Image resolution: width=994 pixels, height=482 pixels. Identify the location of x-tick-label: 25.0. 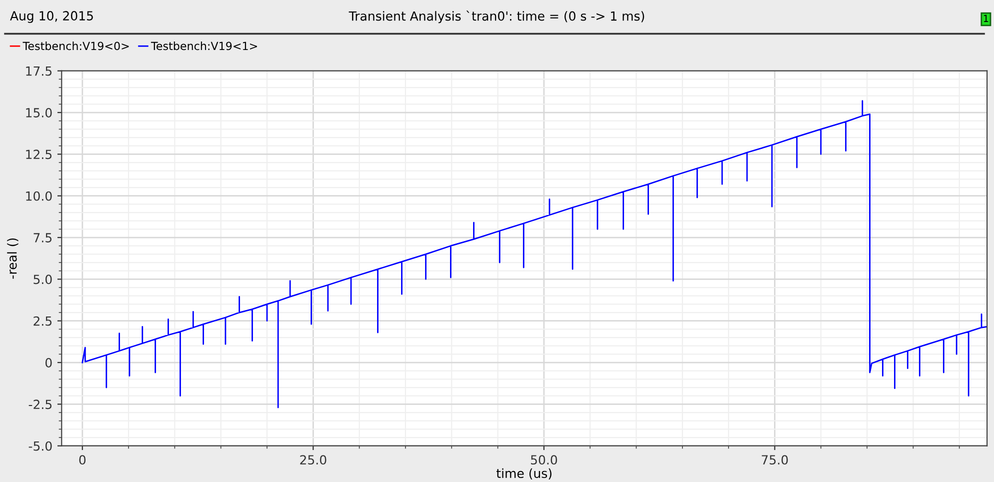
(313, 460).